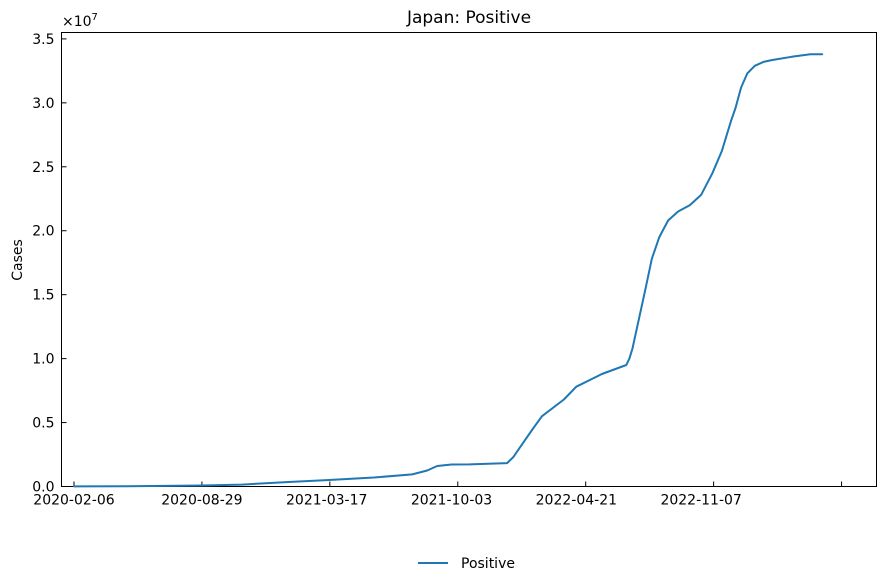  Describe the element at coordinates (700, 501) in the screenshot. I see `x-tick-label: 2022-11-07` at that location.